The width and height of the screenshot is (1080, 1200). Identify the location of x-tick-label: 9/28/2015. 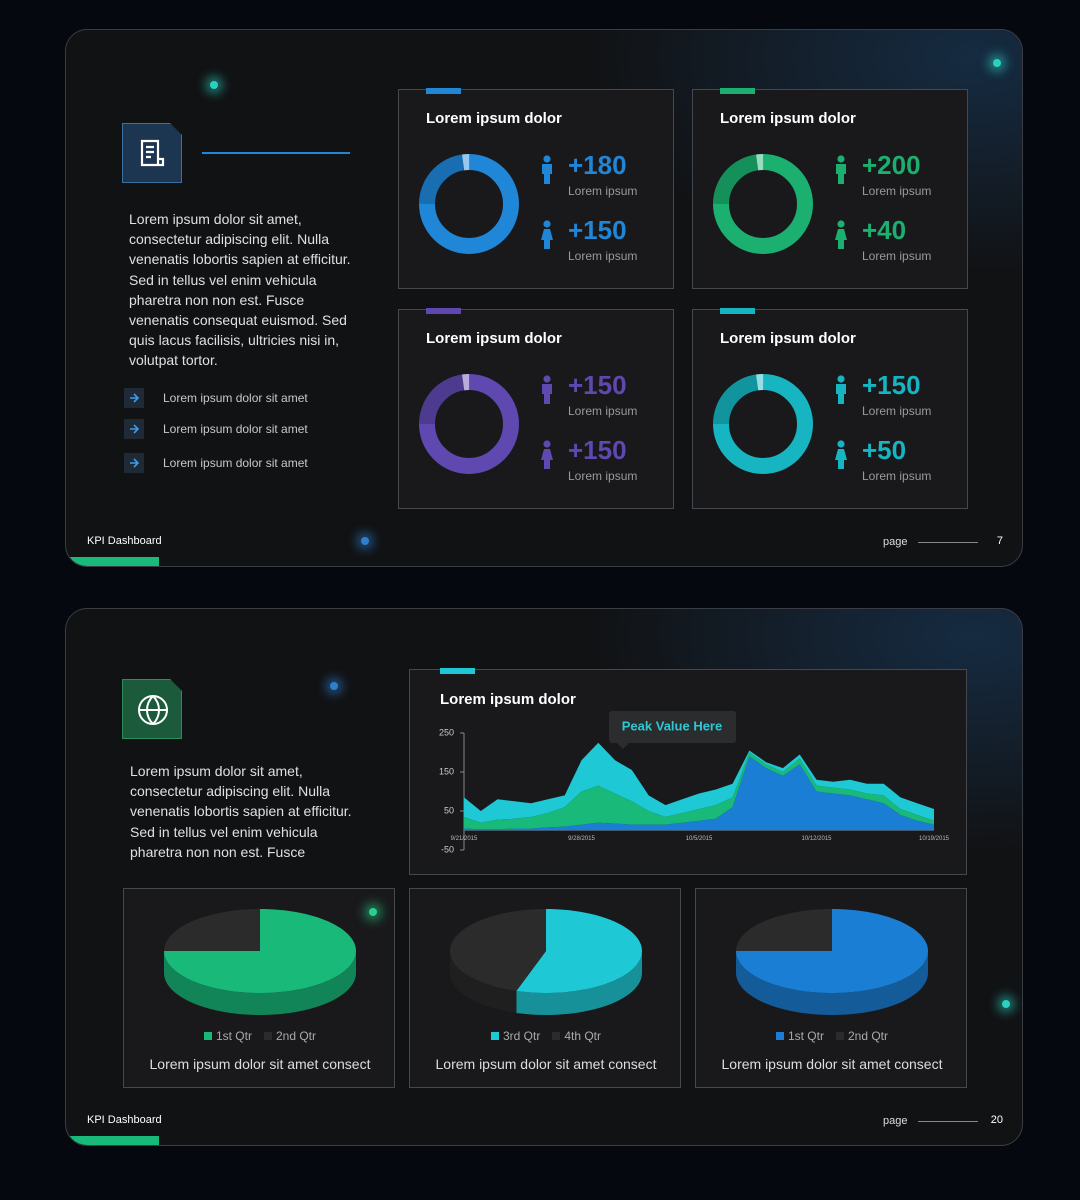
(581, 839).